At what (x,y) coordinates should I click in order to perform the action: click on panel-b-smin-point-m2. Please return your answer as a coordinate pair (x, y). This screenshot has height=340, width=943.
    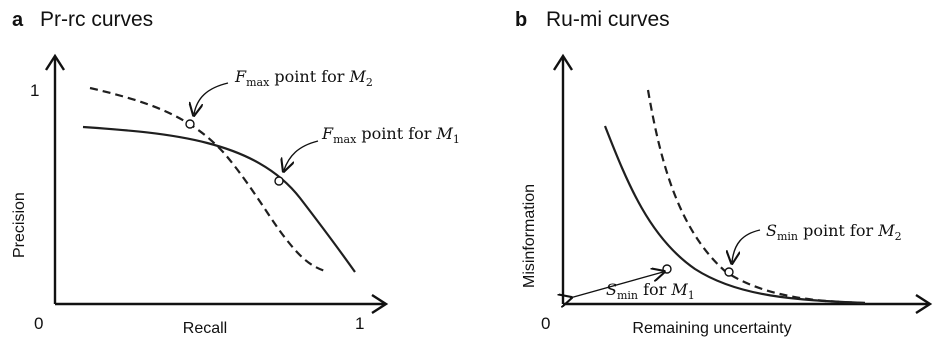
    Looking at the image, I should click on (729, 272).